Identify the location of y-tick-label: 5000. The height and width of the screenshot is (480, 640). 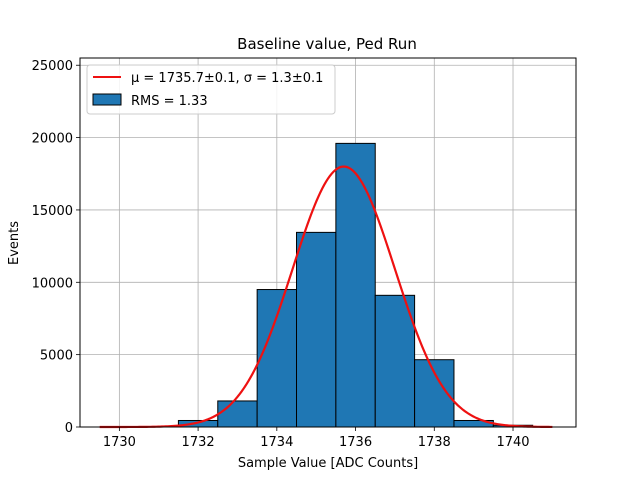
(56, 356).